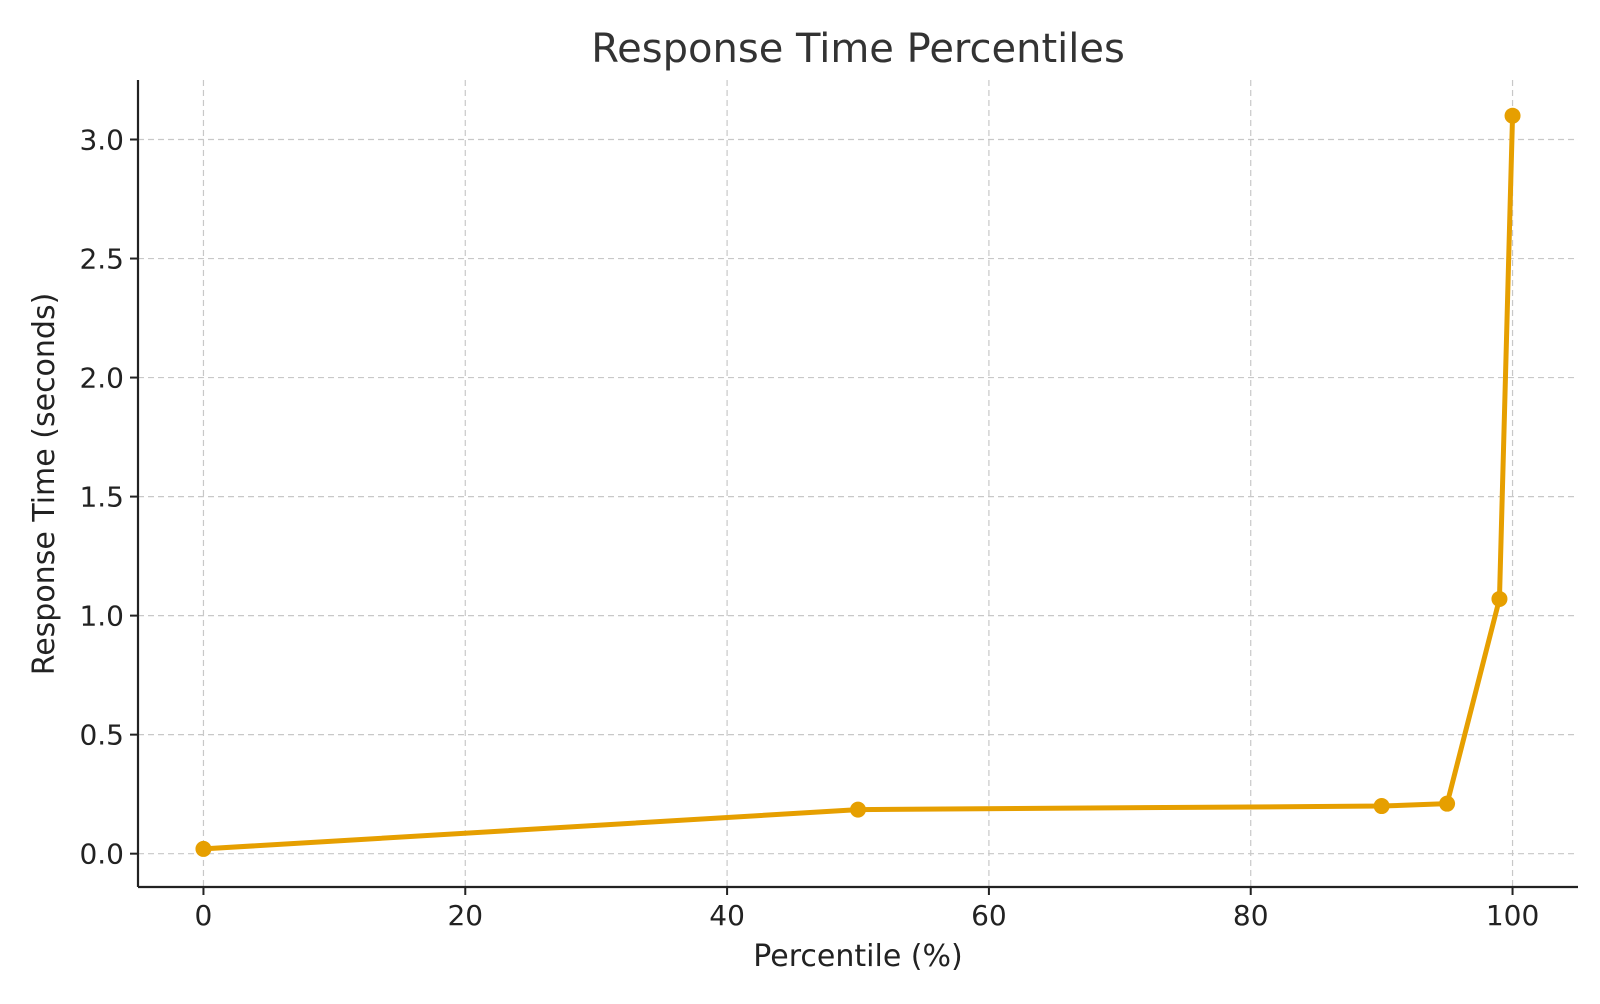 The height and width of the screenshot is (1004, 1600). I want to click on y-axis-label: Response Time (seconds), so click(44, 484).